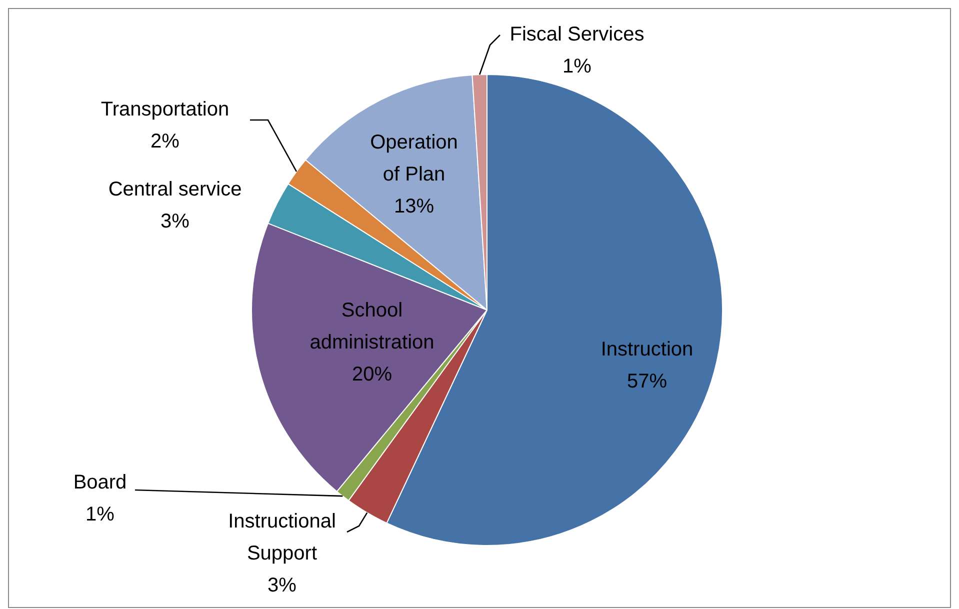  Describe the element at coordinates (372, 375) in the screenshot. I see `data-label: 20%` at that location.